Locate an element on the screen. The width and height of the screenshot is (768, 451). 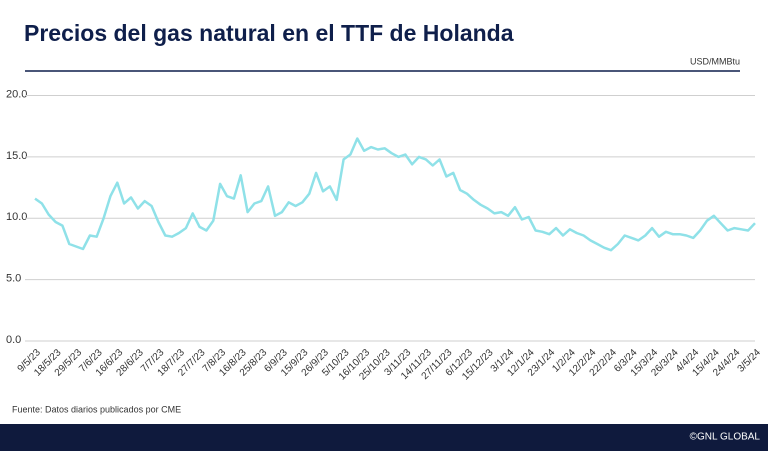
unit-label: USD/MMBtu is located at coordinates (715, 61).